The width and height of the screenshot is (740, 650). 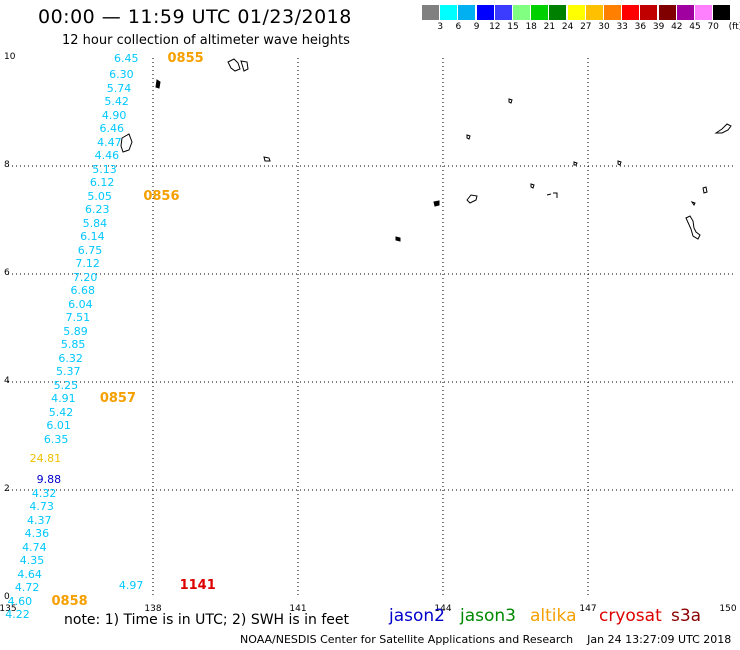 What do you see at coordinates (443, 609) in the screenshot?
I see `lon-label: 144` at bounding box center [443, 609].